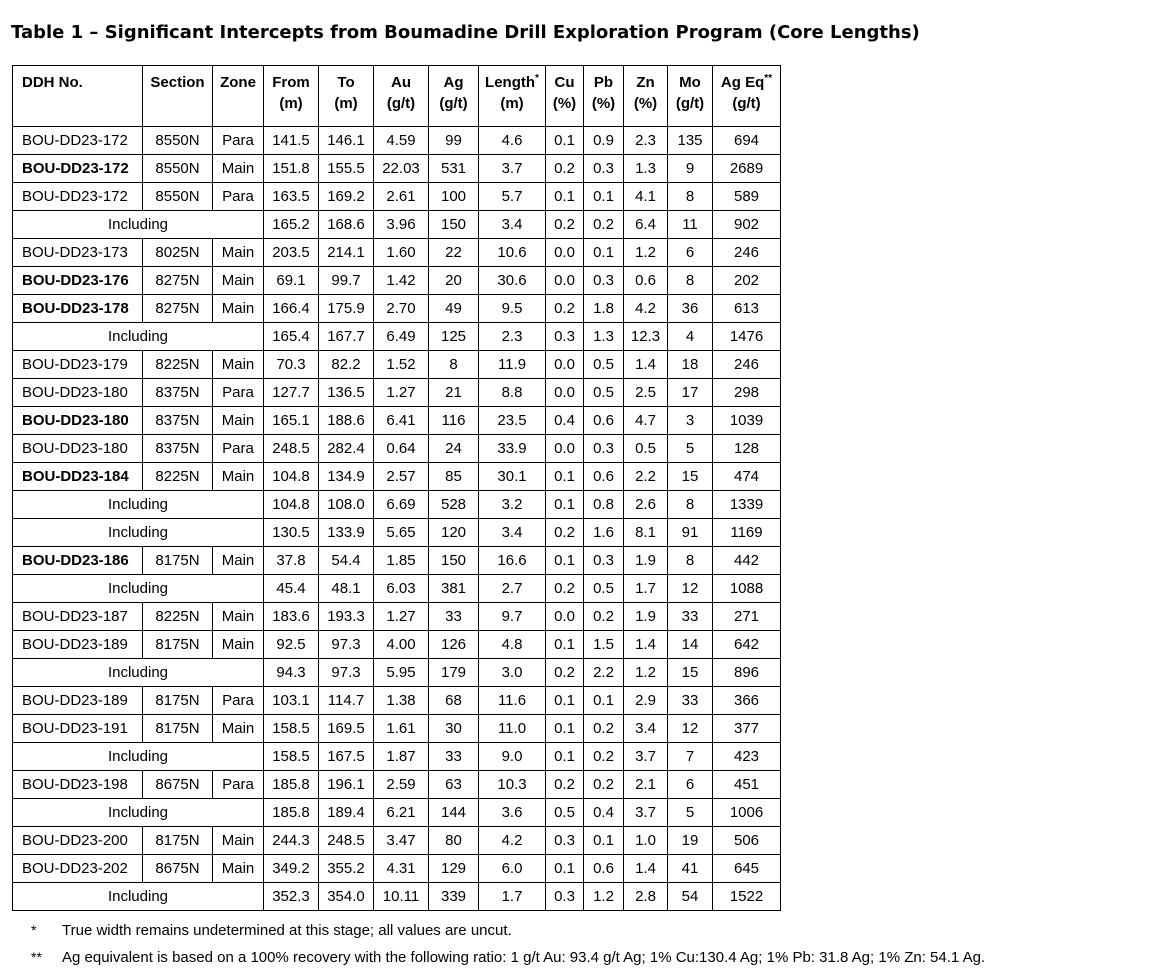 Image resolution: width=1149 pixels, height=978 pixels. I want to click on cell-ag: 22, so click(453, 252).